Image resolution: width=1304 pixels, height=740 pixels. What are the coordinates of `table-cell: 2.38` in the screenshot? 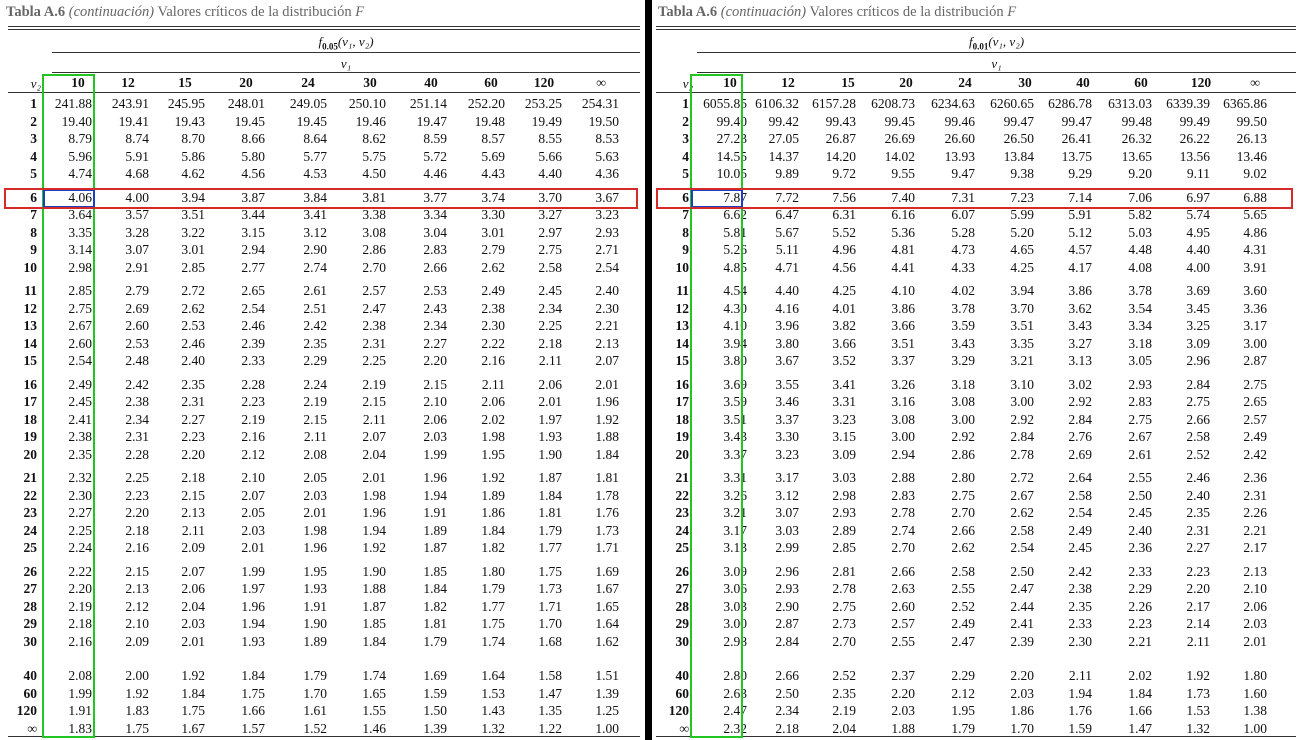 It's located at (80, 437).